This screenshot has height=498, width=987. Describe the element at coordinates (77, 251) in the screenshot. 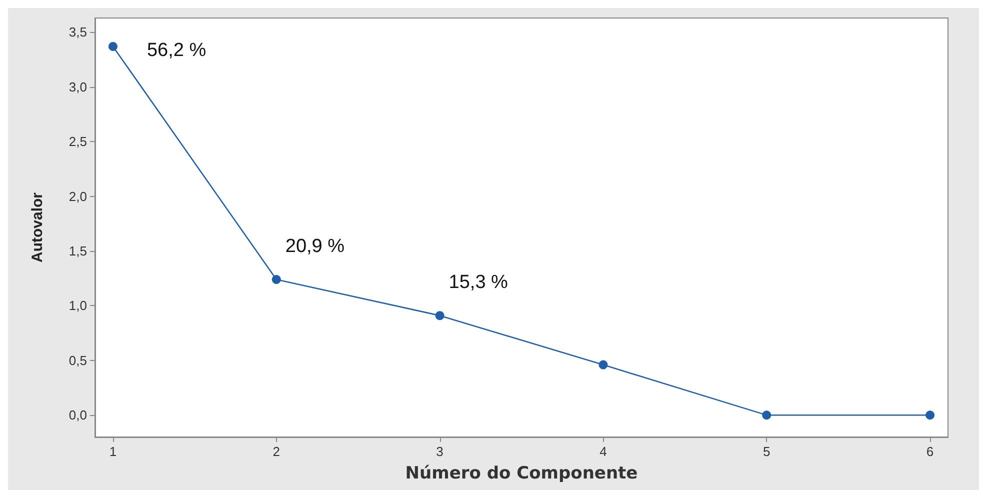

I see `y-tick-label: 1,5` at that location.